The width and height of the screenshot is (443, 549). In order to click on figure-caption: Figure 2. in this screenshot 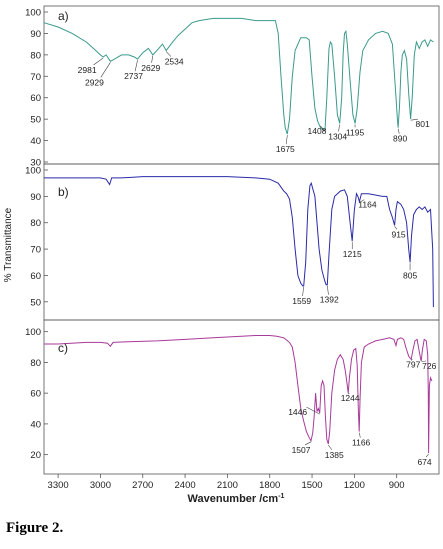, I will do `click(35, 528)`.